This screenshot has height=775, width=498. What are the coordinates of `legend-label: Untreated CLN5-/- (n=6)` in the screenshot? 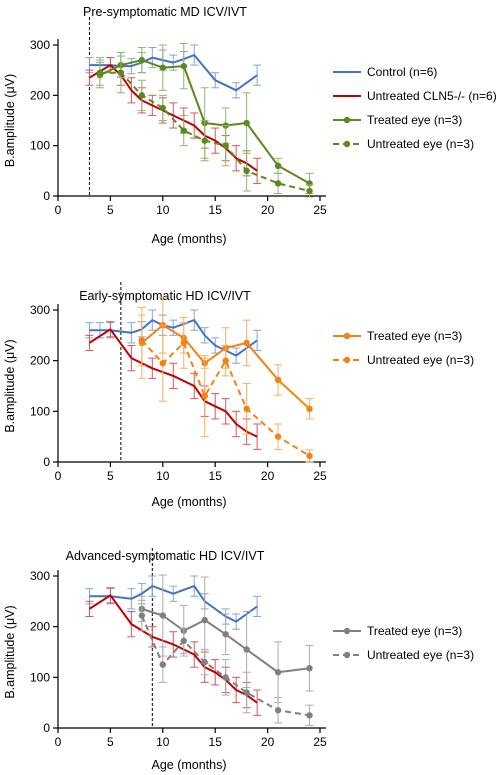 It's located at (432, 96).